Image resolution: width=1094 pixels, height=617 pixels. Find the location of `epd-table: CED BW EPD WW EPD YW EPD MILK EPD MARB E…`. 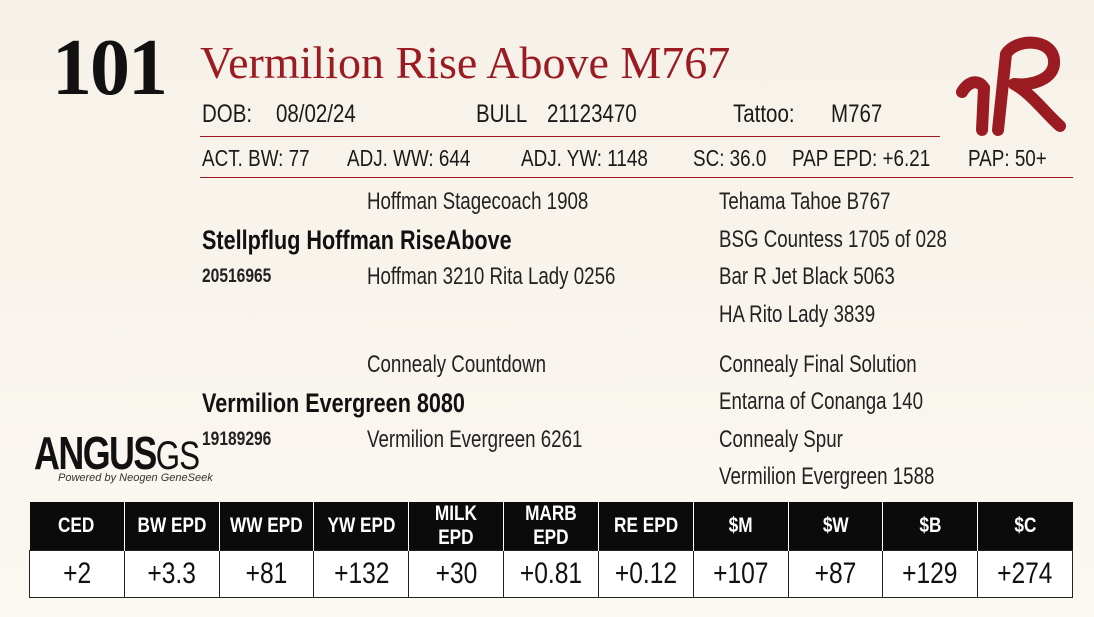

epd-table: CED BW EPD WW EPD YW EPD MILK EPD MARB E… is located at coordinates (551, 550).